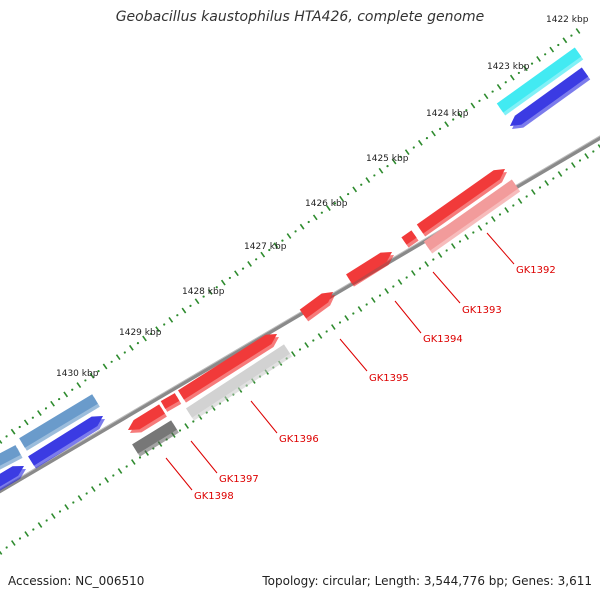  Describe the element at coordinates (10, 455) in the screenshot. I see `feature-steel-edge-face` at that location.